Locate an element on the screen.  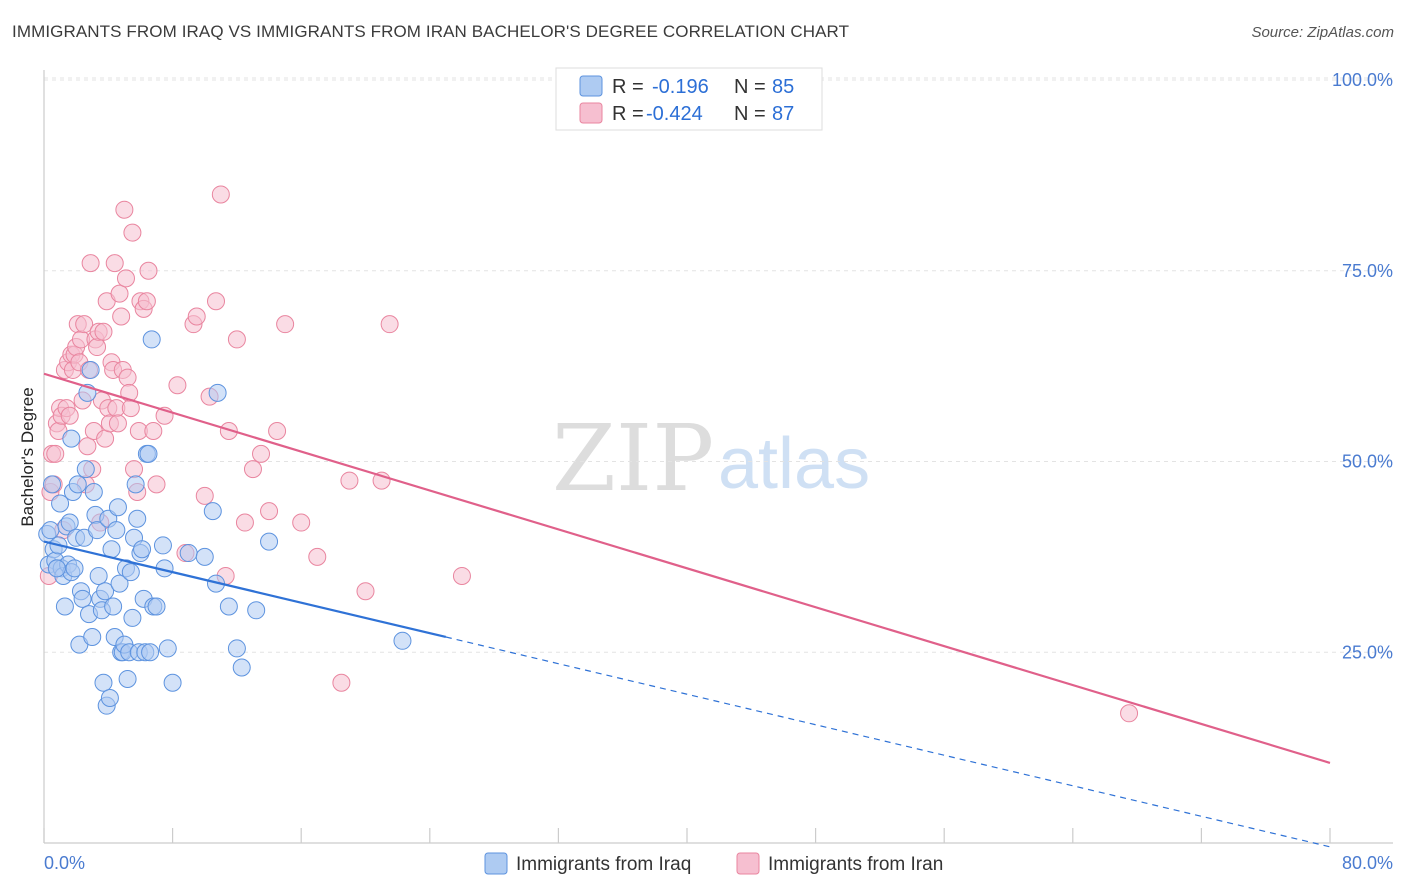
legend-swatch-iran is located at coordinates (591, 113).